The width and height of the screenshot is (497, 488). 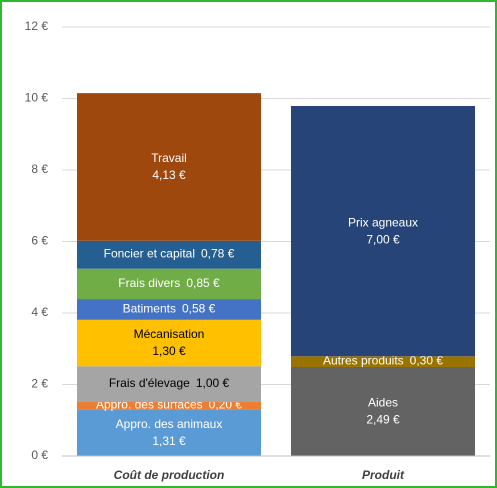 What do you see at coordinates (169, 351) in the screenshot?
I see `data-label: 1,30 €` at bounding box center [169, 351].